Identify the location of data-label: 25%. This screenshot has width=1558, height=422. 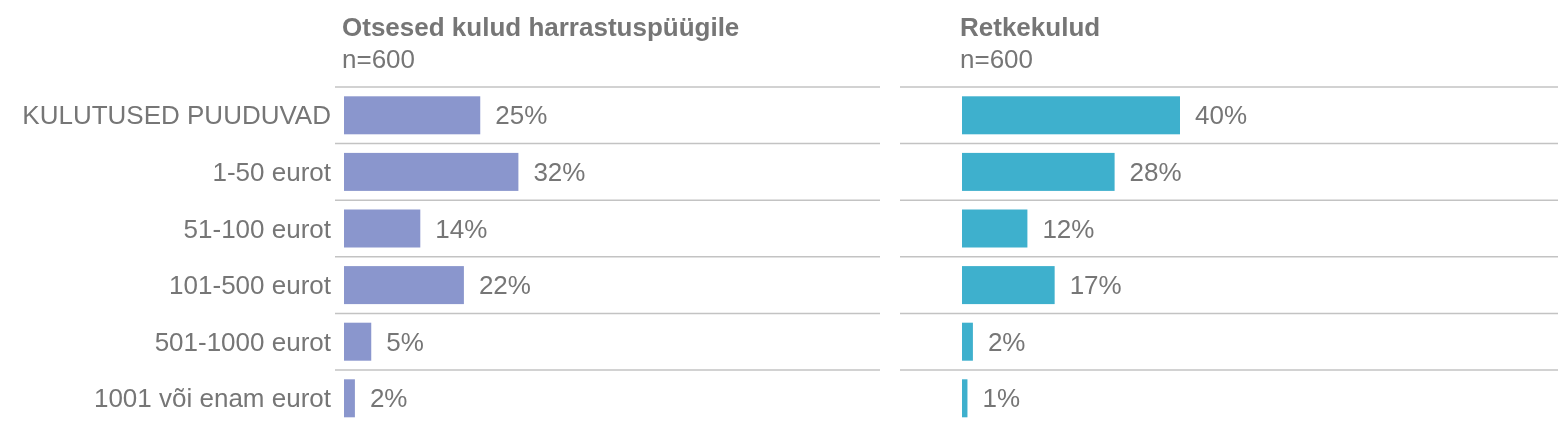
(521, 115).